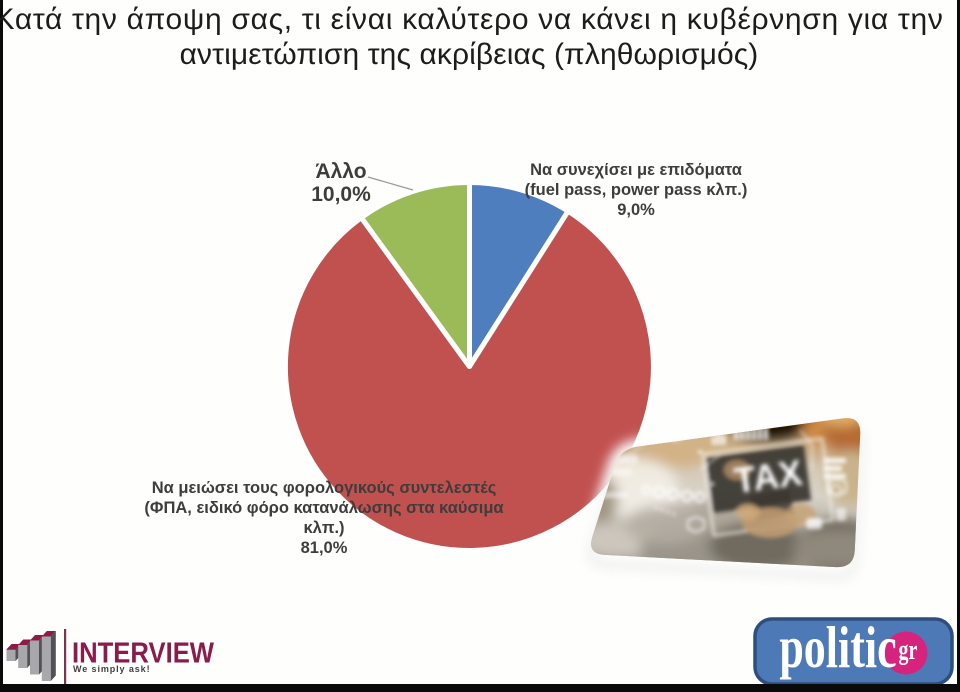 This screenshot has width=960, height=692. I want to click on svg-text: INTERVIEW, so click(143, 654).